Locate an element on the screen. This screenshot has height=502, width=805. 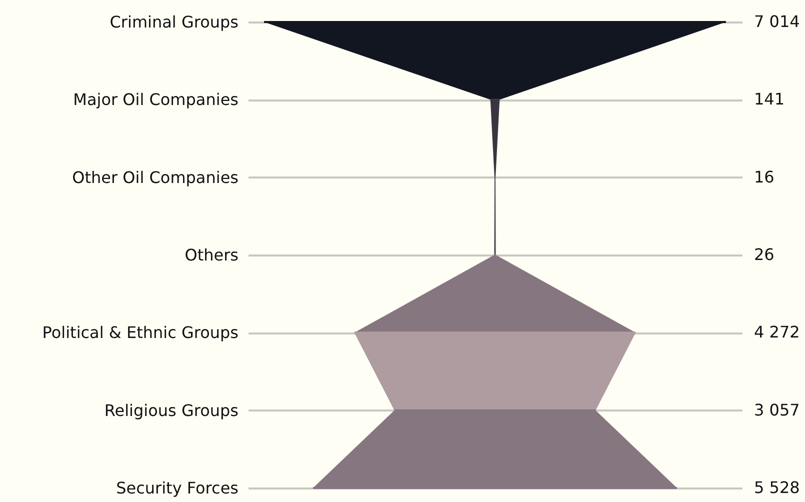
category-label: Other Oil Companies is located at coordinates (155, 177).